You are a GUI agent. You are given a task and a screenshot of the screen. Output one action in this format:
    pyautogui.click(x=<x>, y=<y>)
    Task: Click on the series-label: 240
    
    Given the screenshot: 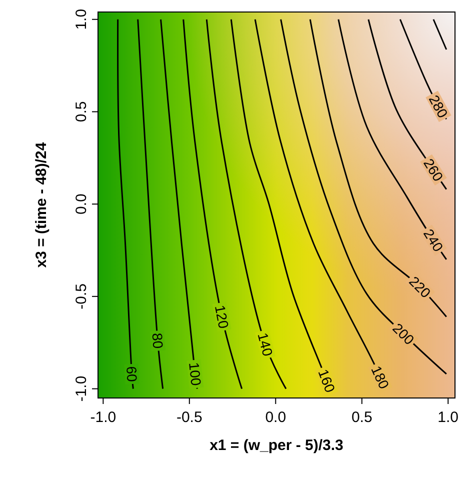 What is the action you would take?
    pyautogui.click(x=433, y=240)
    